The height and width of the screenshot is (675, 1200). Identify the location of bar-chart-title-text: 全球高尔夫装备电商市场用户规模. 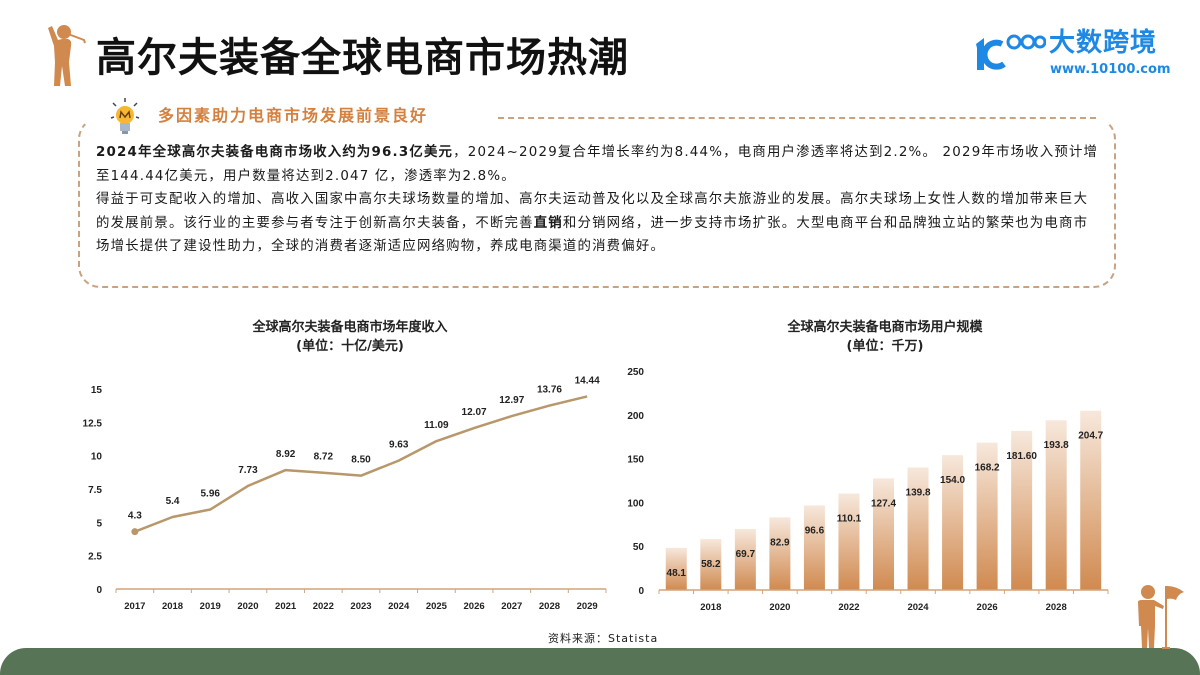
(885, 327).